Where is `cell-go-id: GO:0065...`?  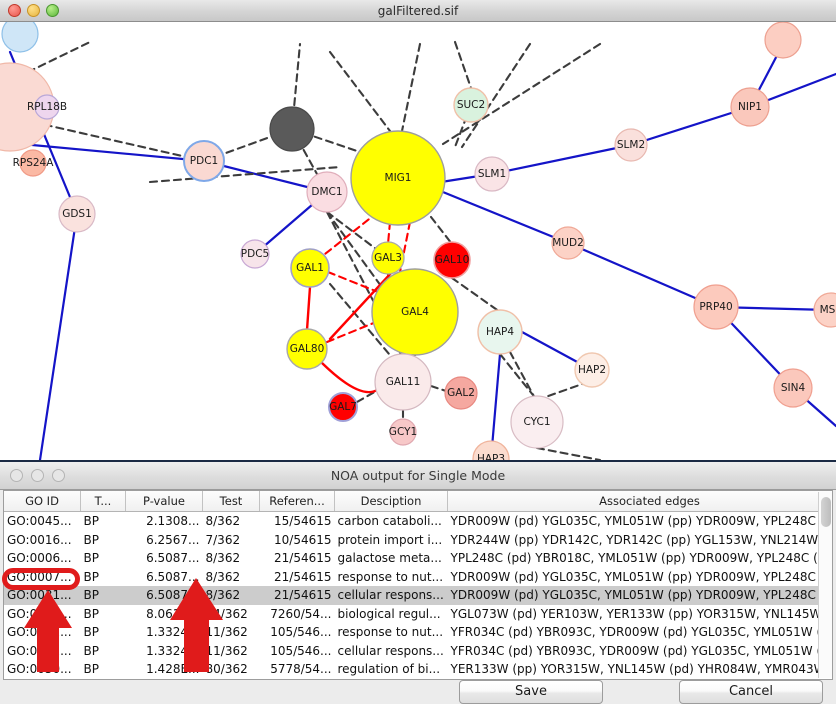 cell-go-id: GO:0065... is located at coordinates (39, 613).